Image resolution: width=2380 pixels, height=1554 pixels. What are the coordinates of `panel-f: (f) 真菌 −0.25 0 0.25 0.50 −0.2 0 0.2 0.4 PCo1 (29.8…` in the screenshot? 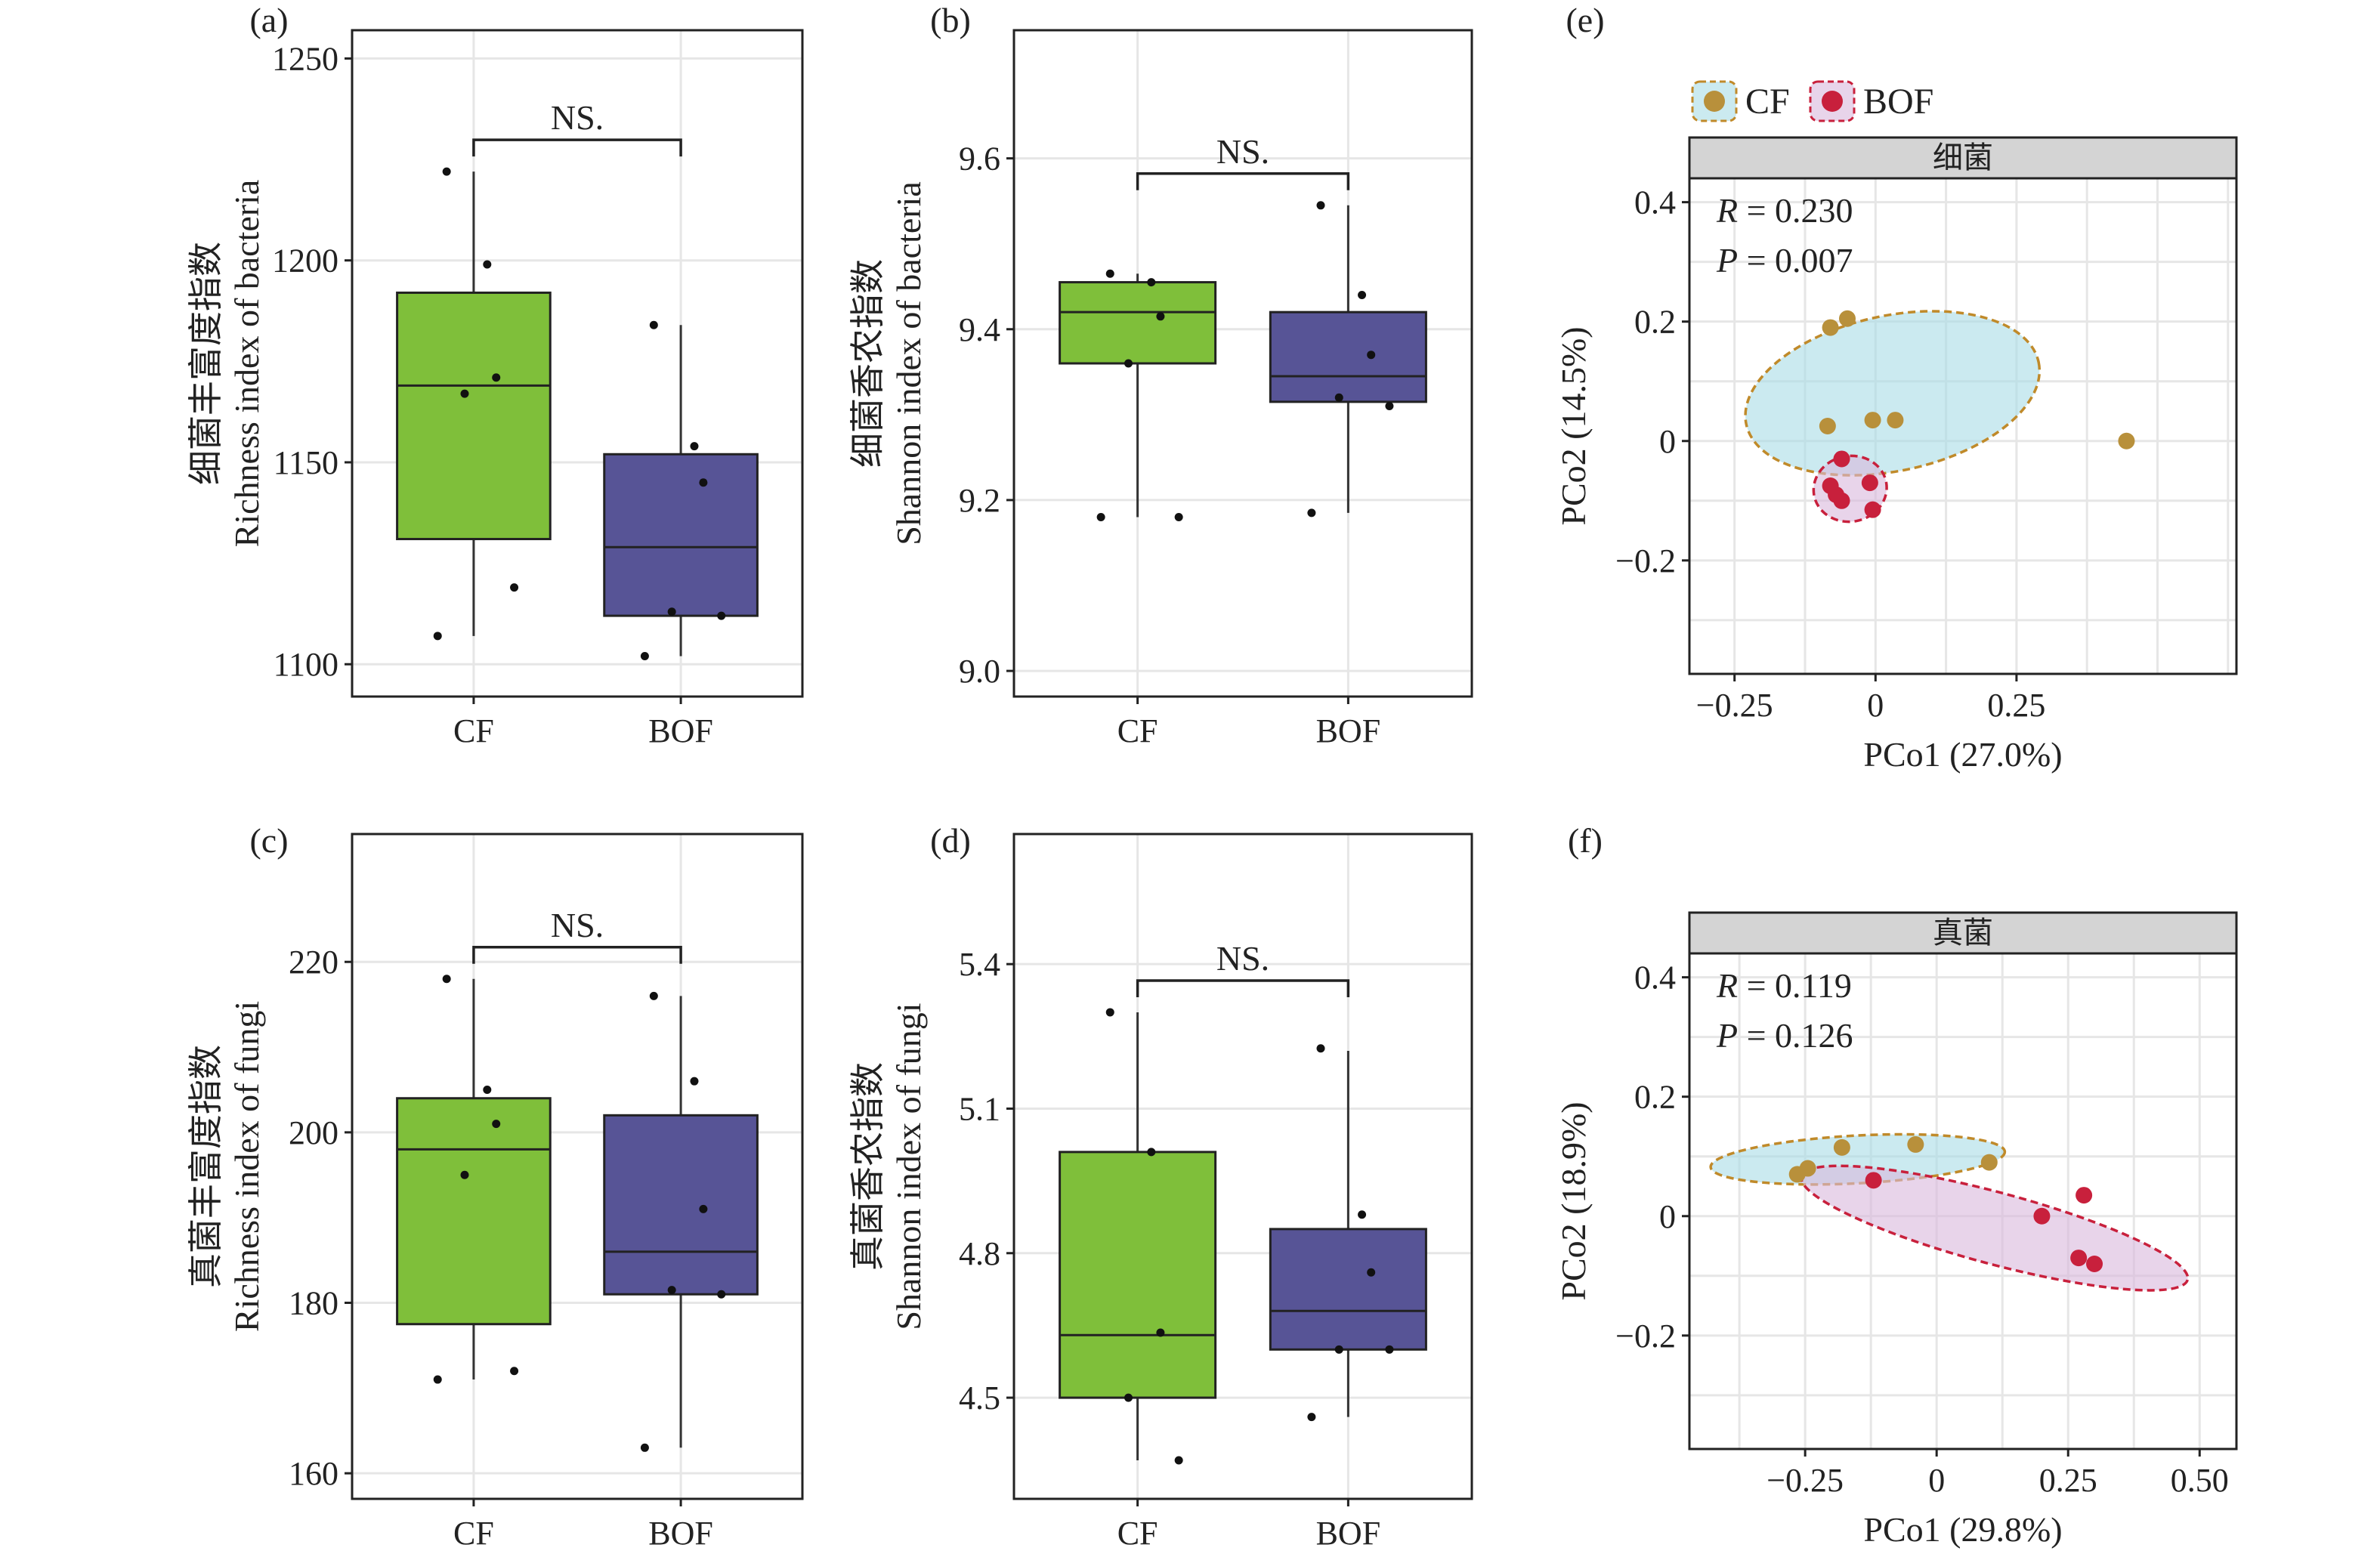 It's located at (1896, 1185).